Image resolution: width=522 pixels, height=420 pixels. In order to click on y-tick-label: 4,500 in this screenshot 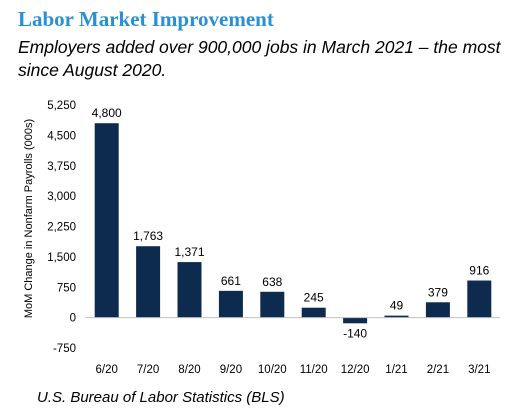, I will do `click(61, 136)`.